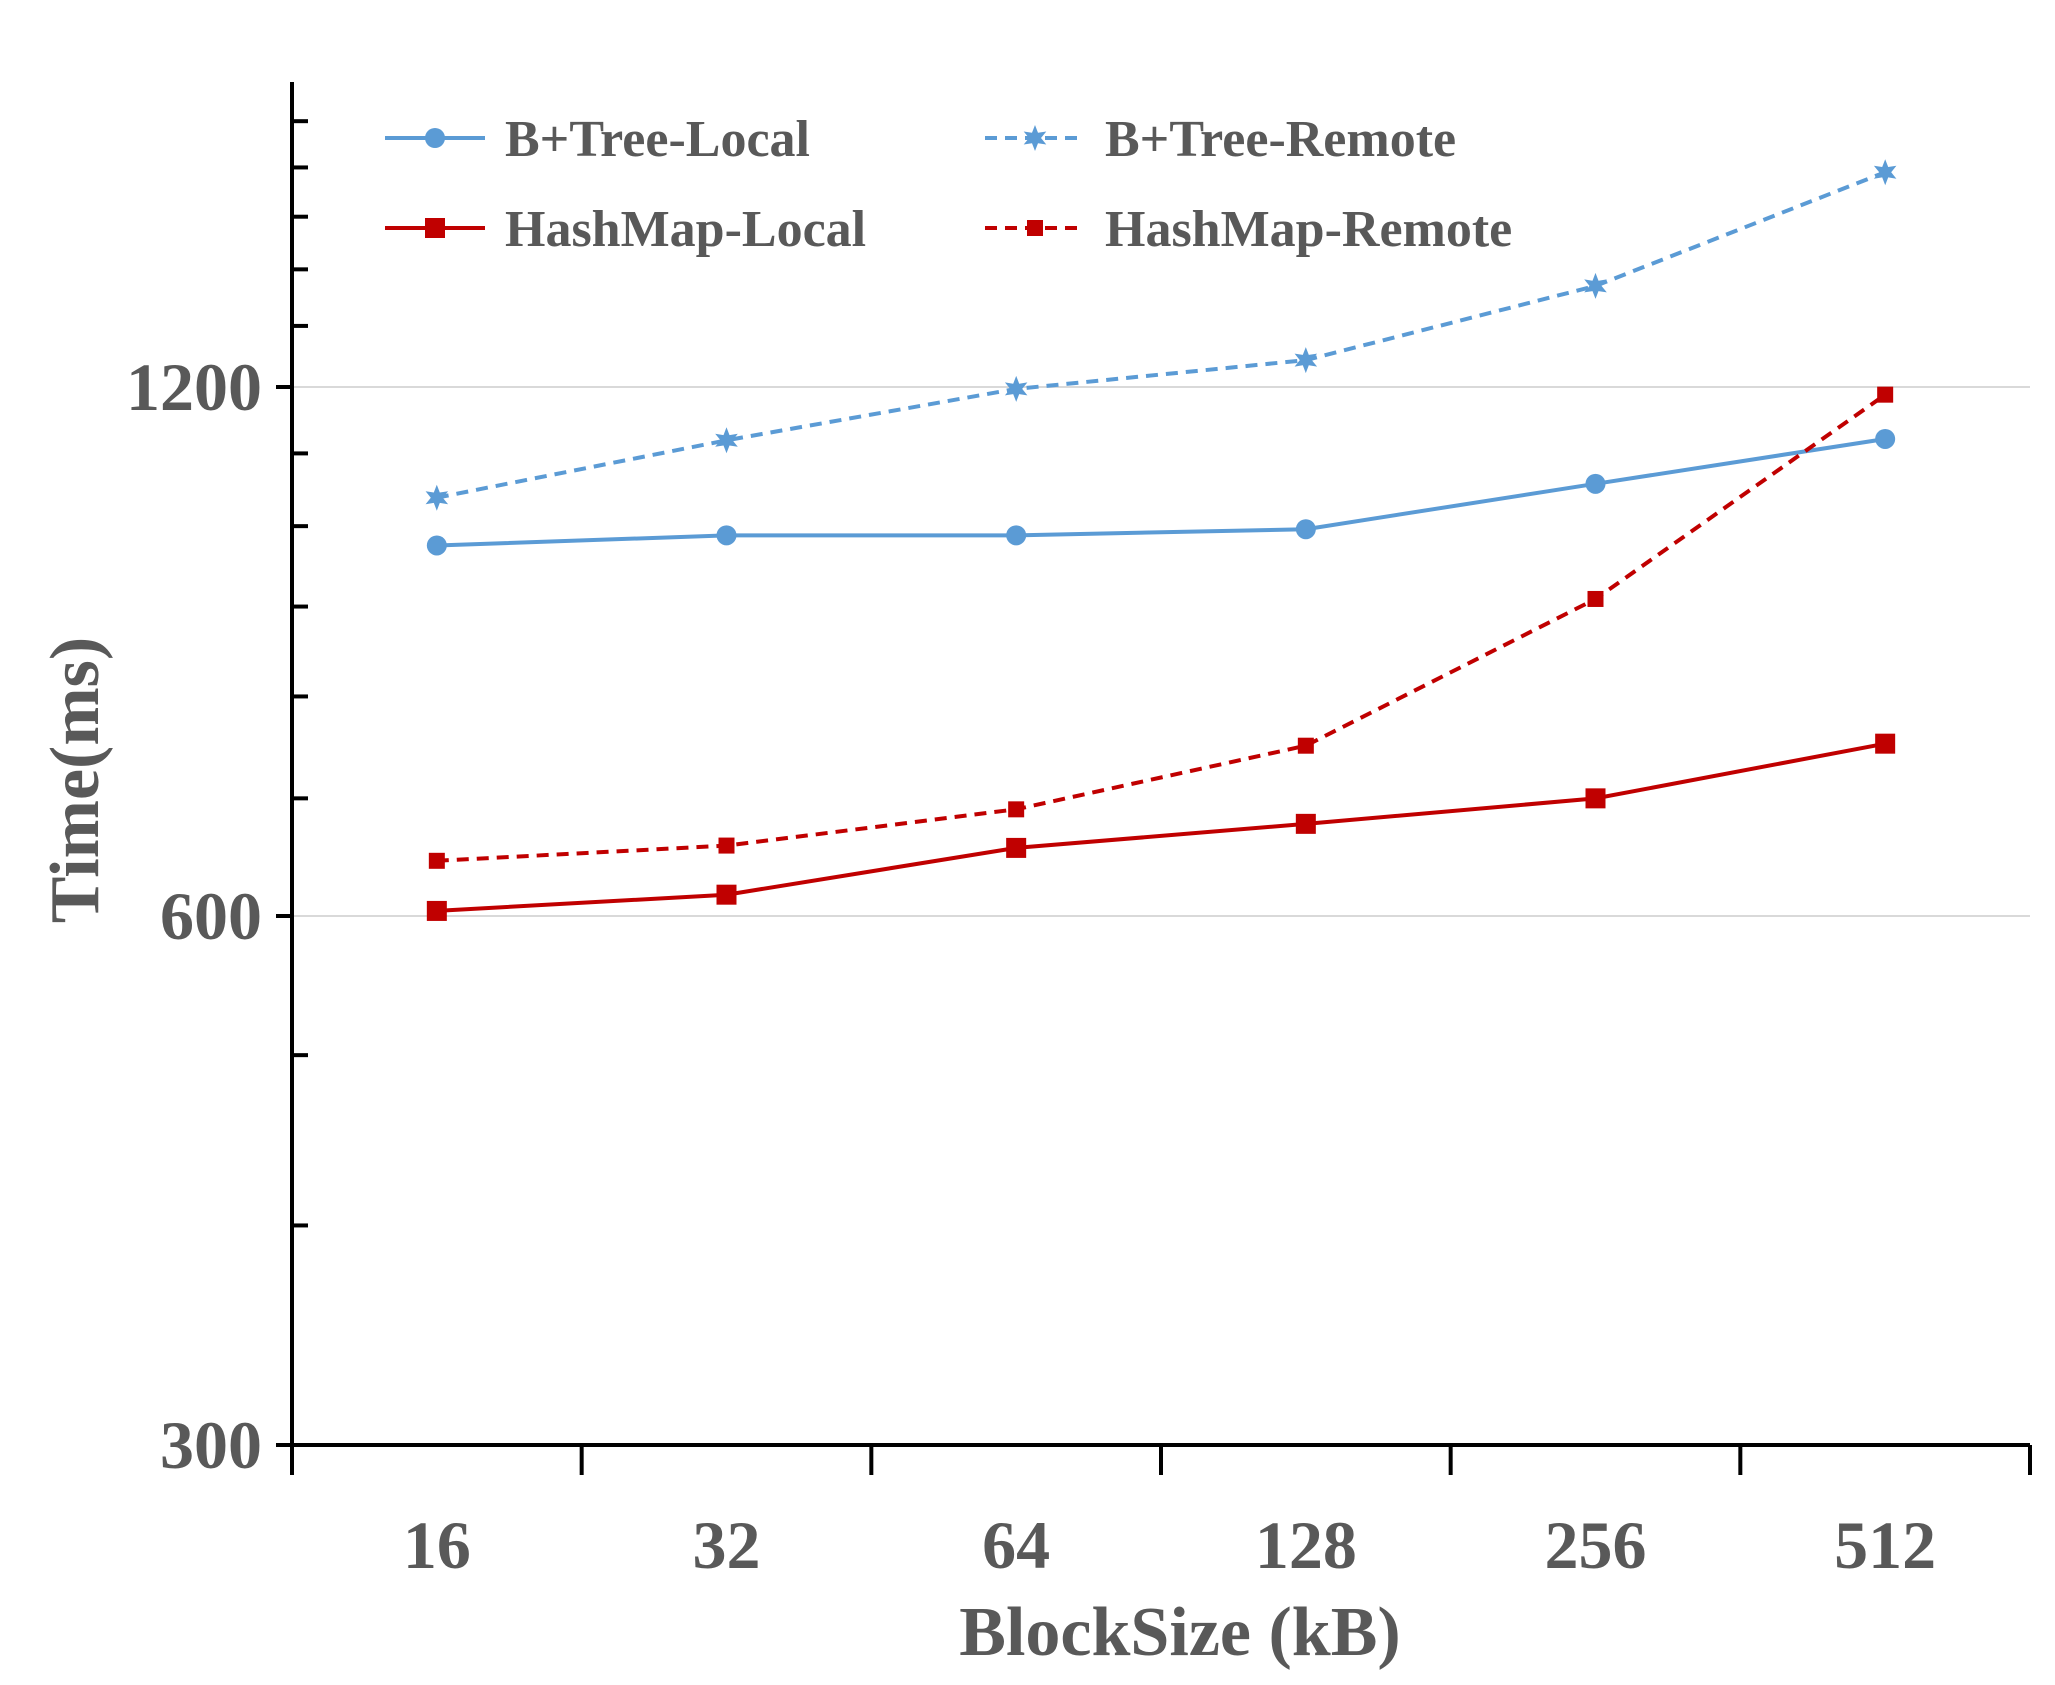  What do you see at coordinates (685, 229) in the screenshot?
I see `legend-label-hashmap-local: HashMap-Local` at bounding box center [685, 229].